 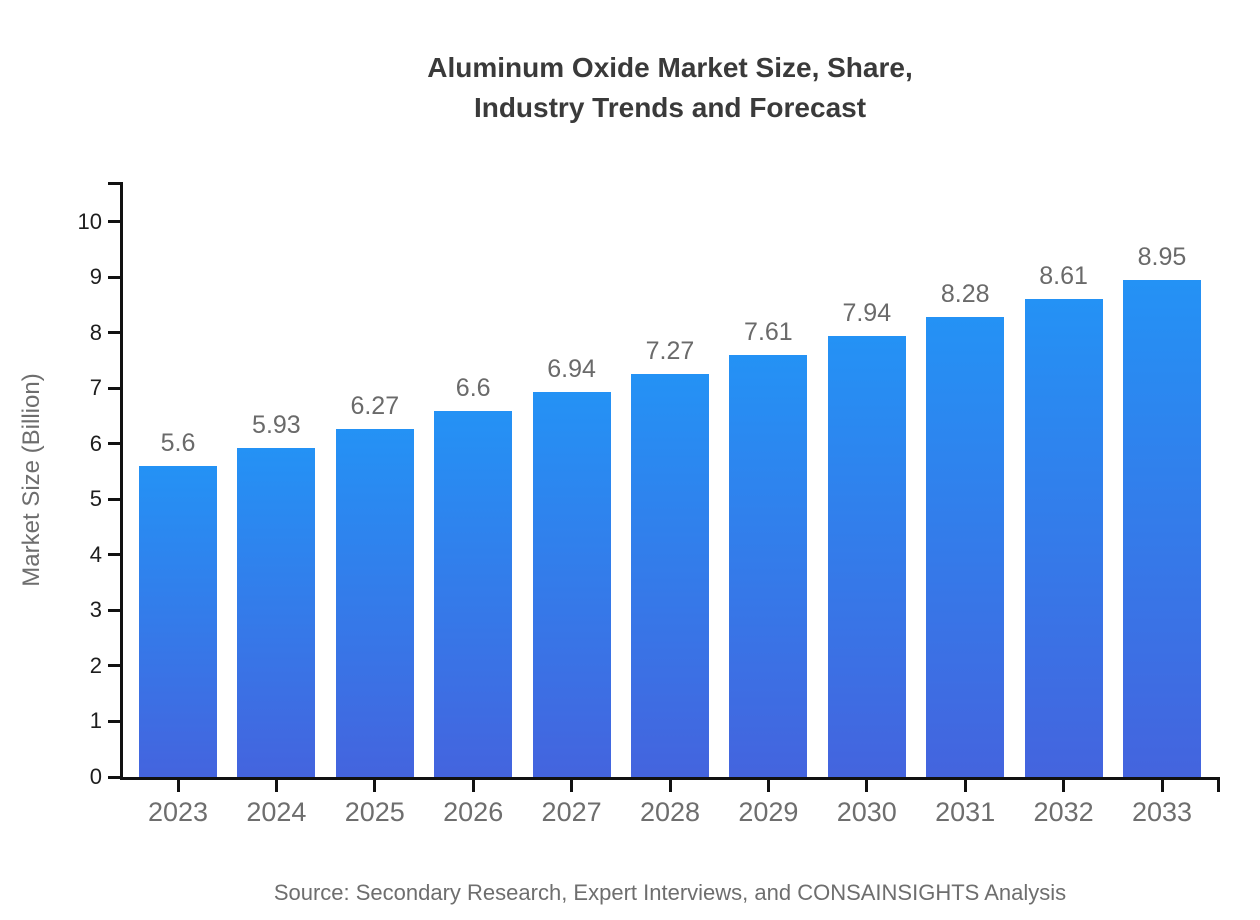 I want to click on x-tick-label-2030: 2030, so click(x=866, y=812).